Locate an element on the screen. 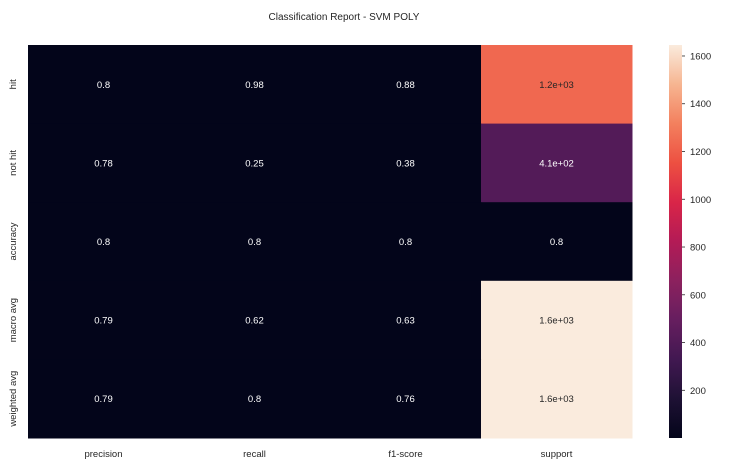  colorbar-tick-label: 1600 is located at coordinates (700, 56).